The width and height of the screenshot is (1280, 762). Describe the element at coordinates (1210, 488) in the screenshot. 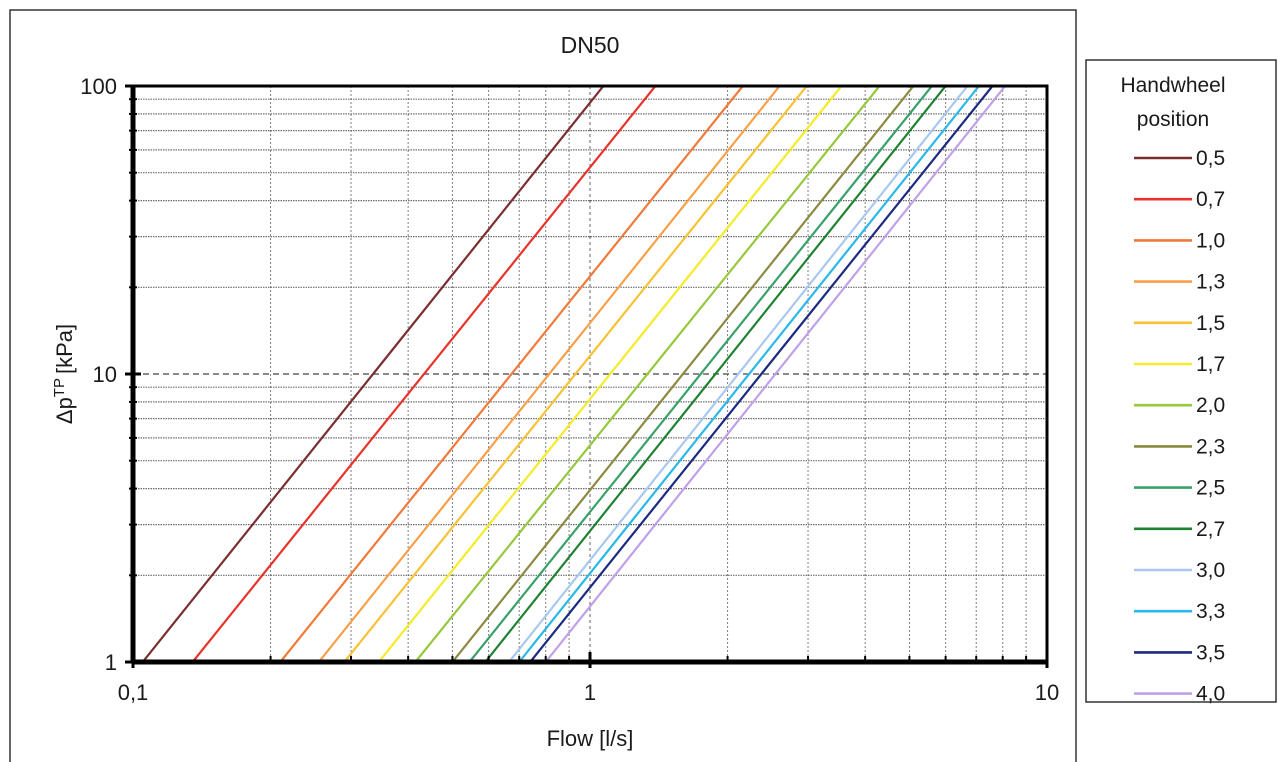

I see `legend-entry-label: 2,5` at that location.